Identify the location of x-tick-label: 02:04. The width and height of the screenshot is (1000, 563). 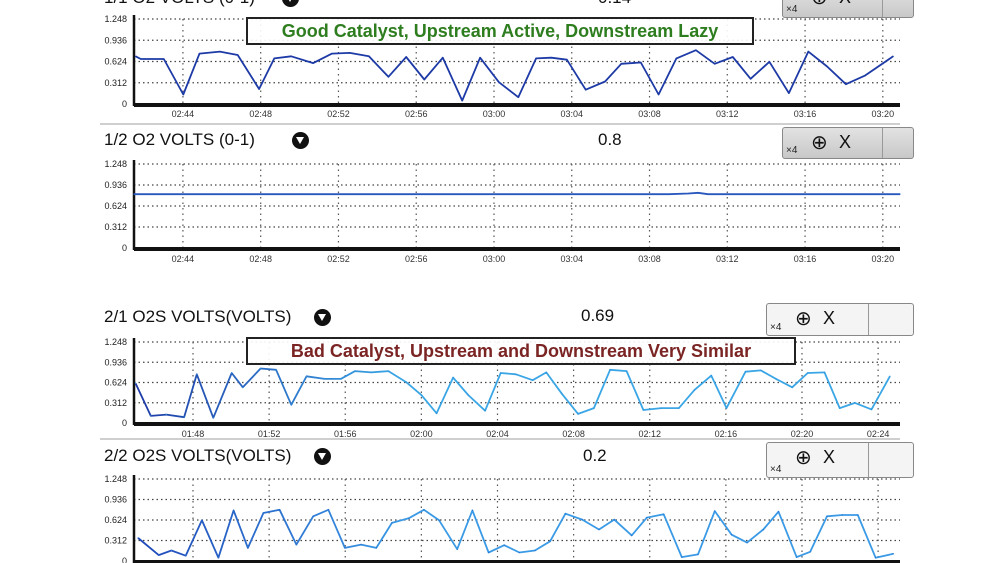
(497, 434).